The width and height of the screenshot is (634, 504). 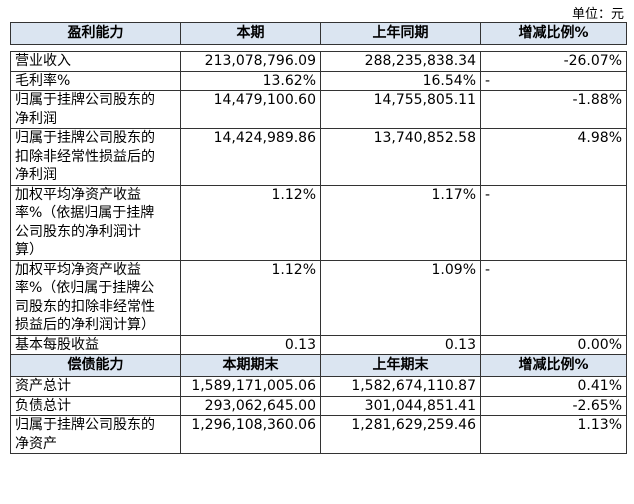 I want to click on header-row: 盈利能力 本期 上年同期 增减比例%, so click(x=318, y=33).